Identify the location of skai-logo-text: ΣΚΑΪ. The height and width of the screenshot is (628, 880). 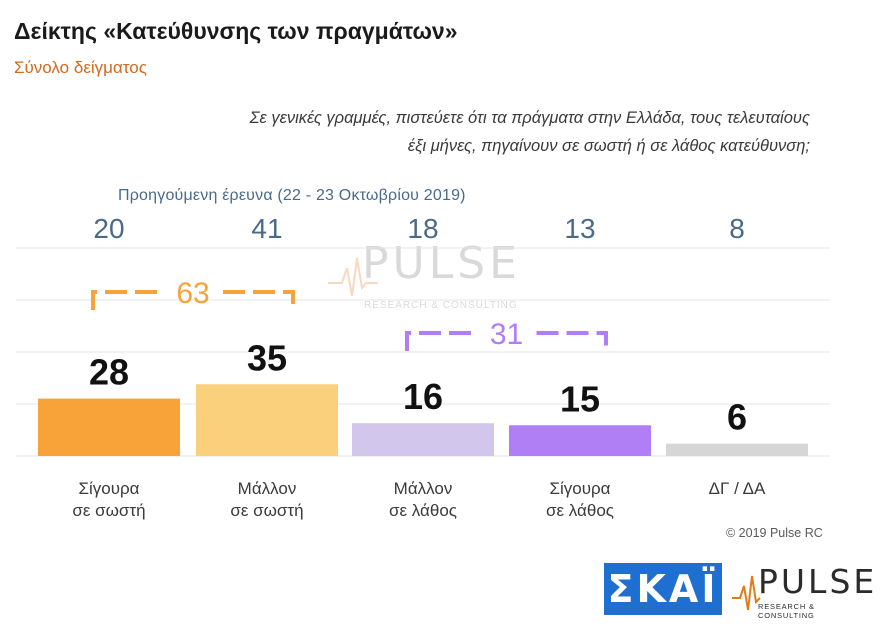
(663, 589).